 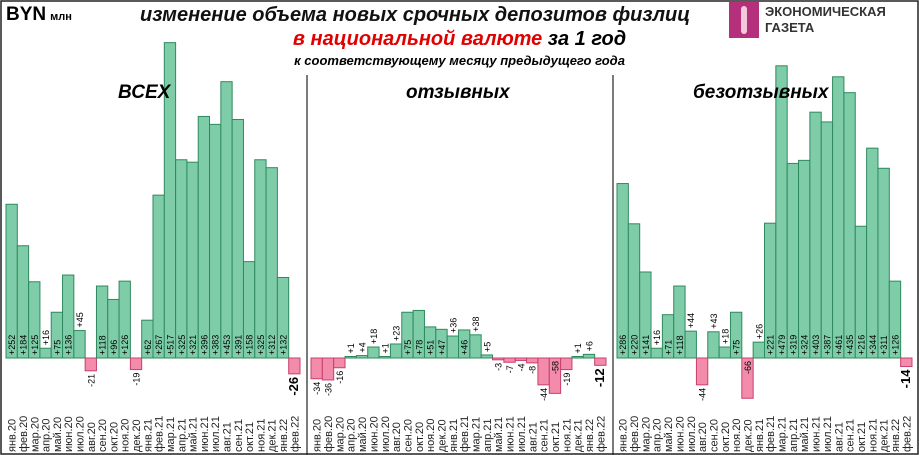 What do you see at coordinates (510, 369) in the screenshot?
I see `data-label: -7` at bounding box center [510, 369].